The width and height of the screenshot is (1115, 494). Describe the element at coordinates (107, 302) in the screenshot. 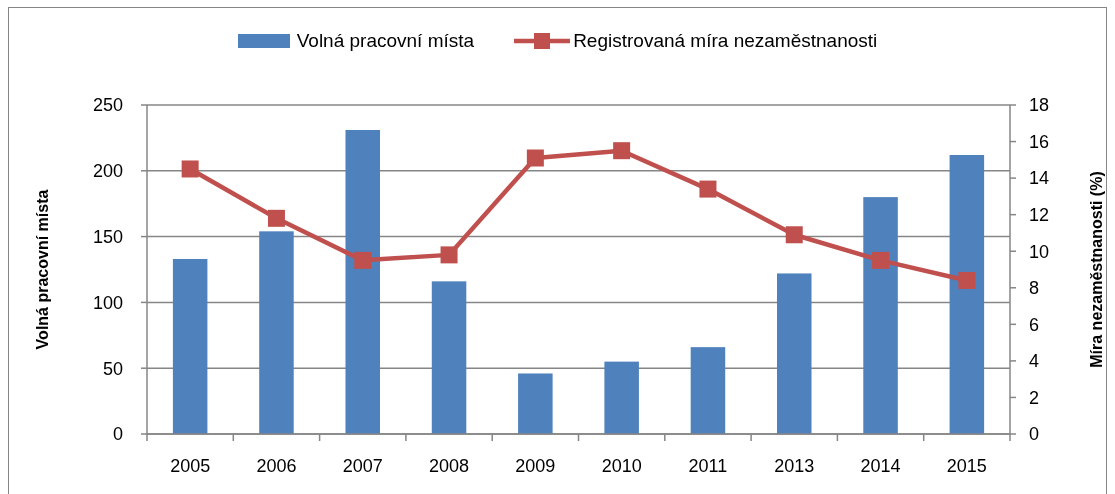

I see `y-tick-label: 100` at that location.